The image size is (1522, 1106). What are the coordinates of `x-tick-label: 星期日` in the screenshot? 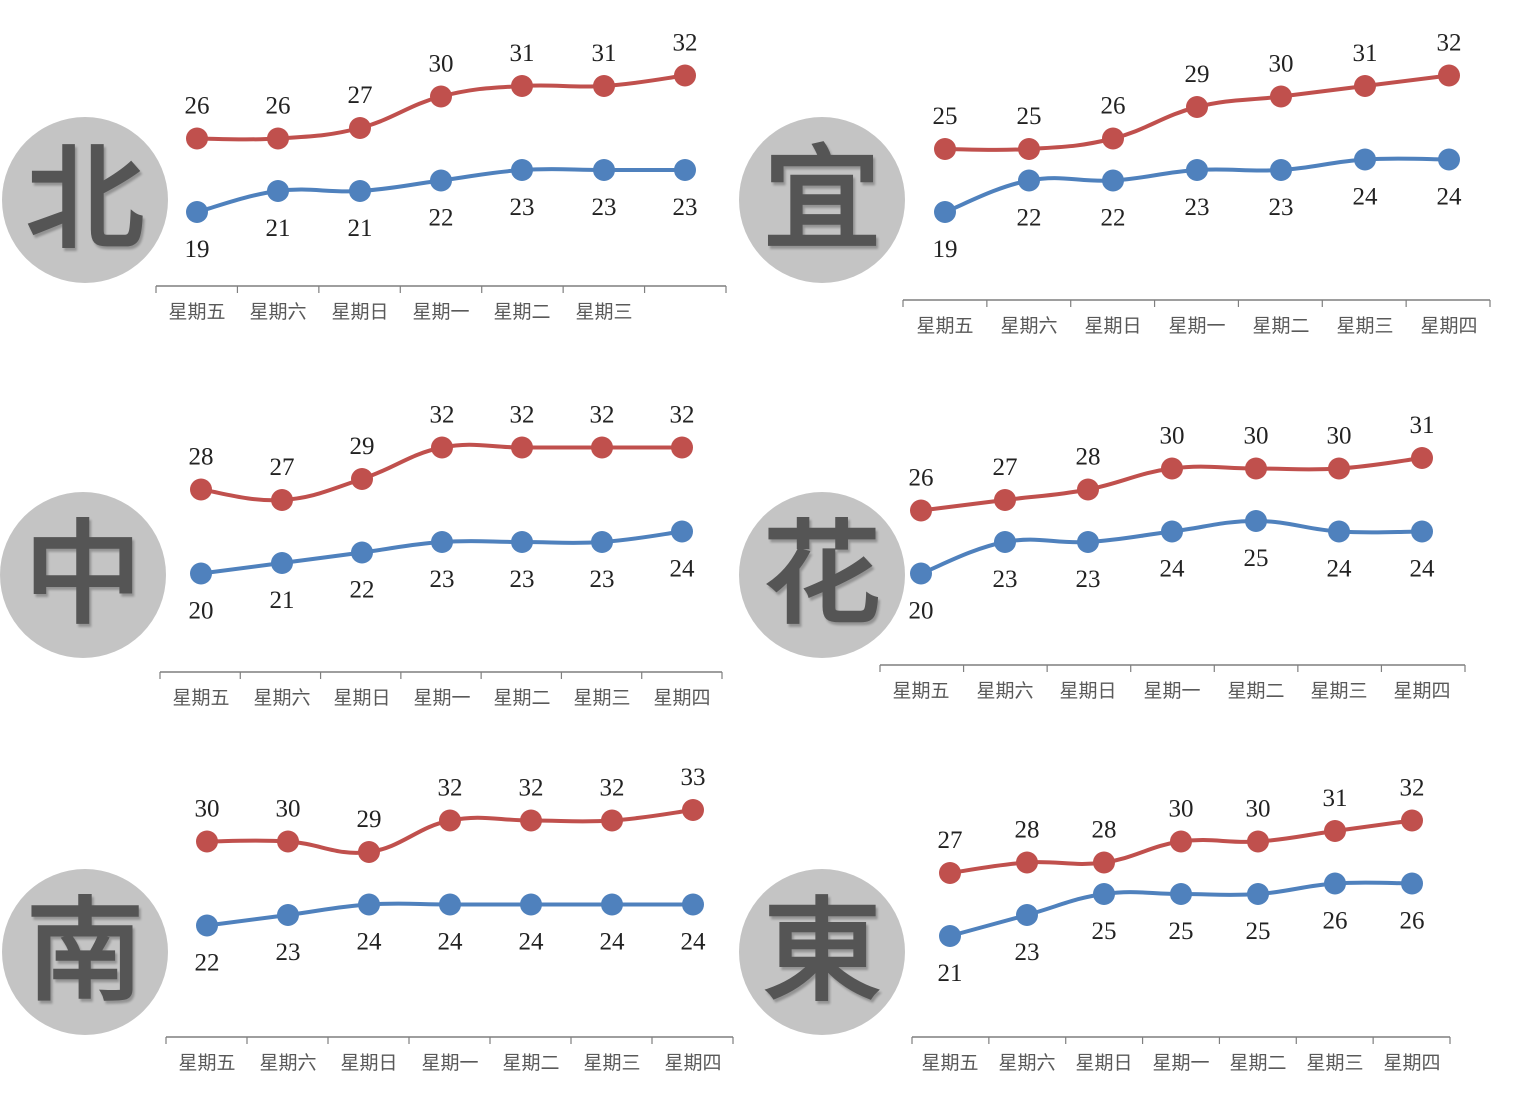 It's located at (1103, 1063).